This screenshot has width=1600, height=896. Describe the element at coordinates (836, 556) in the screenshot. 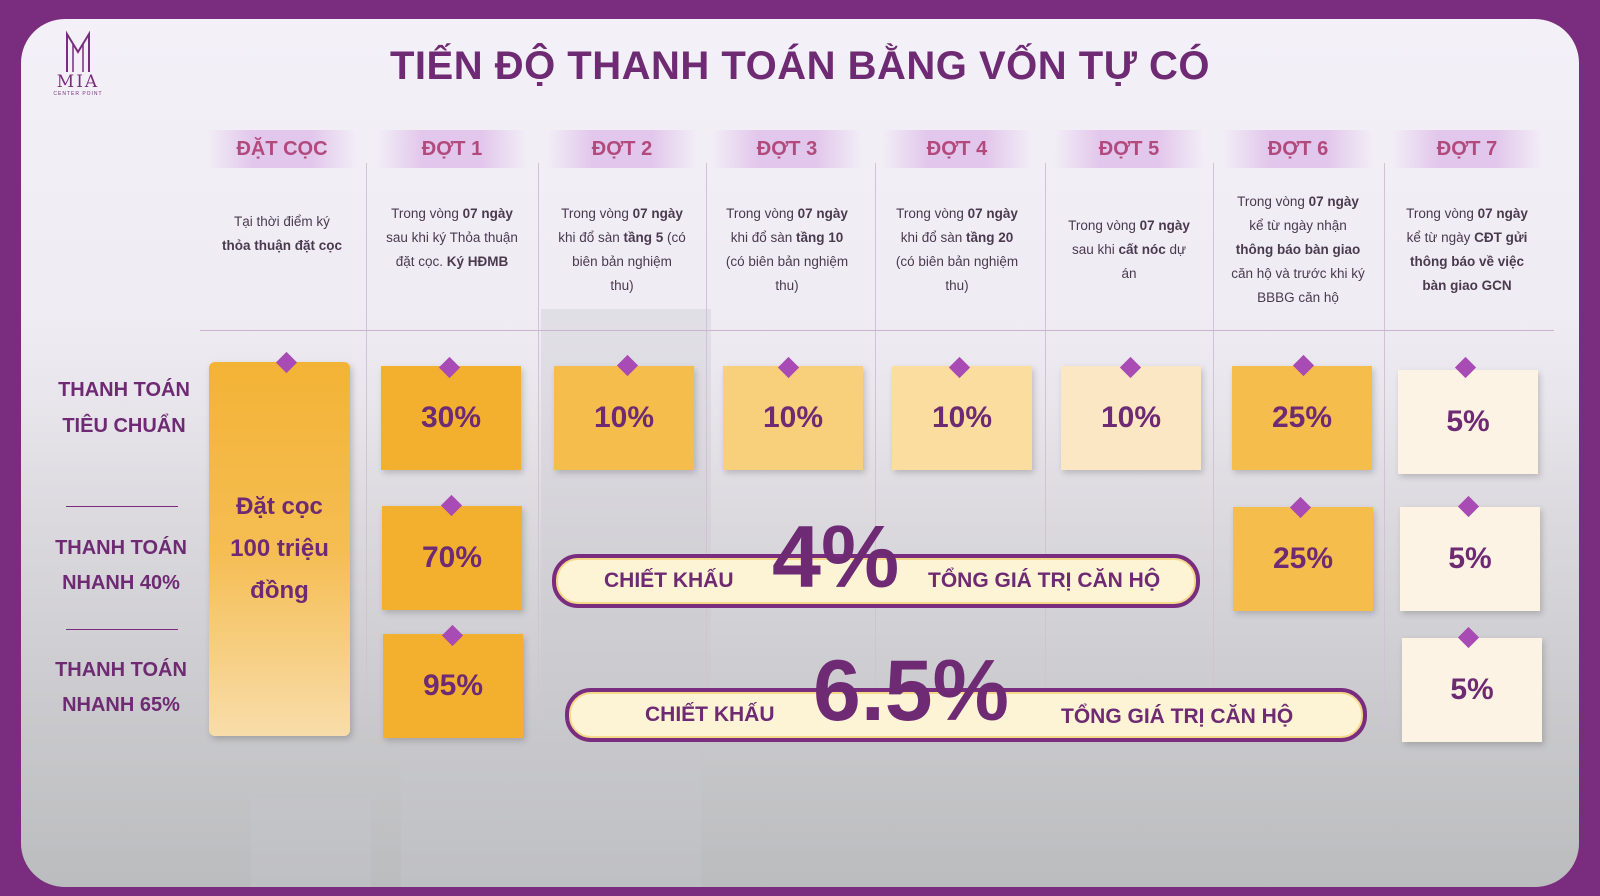

I see `discount-4-value: 4%` at that location.